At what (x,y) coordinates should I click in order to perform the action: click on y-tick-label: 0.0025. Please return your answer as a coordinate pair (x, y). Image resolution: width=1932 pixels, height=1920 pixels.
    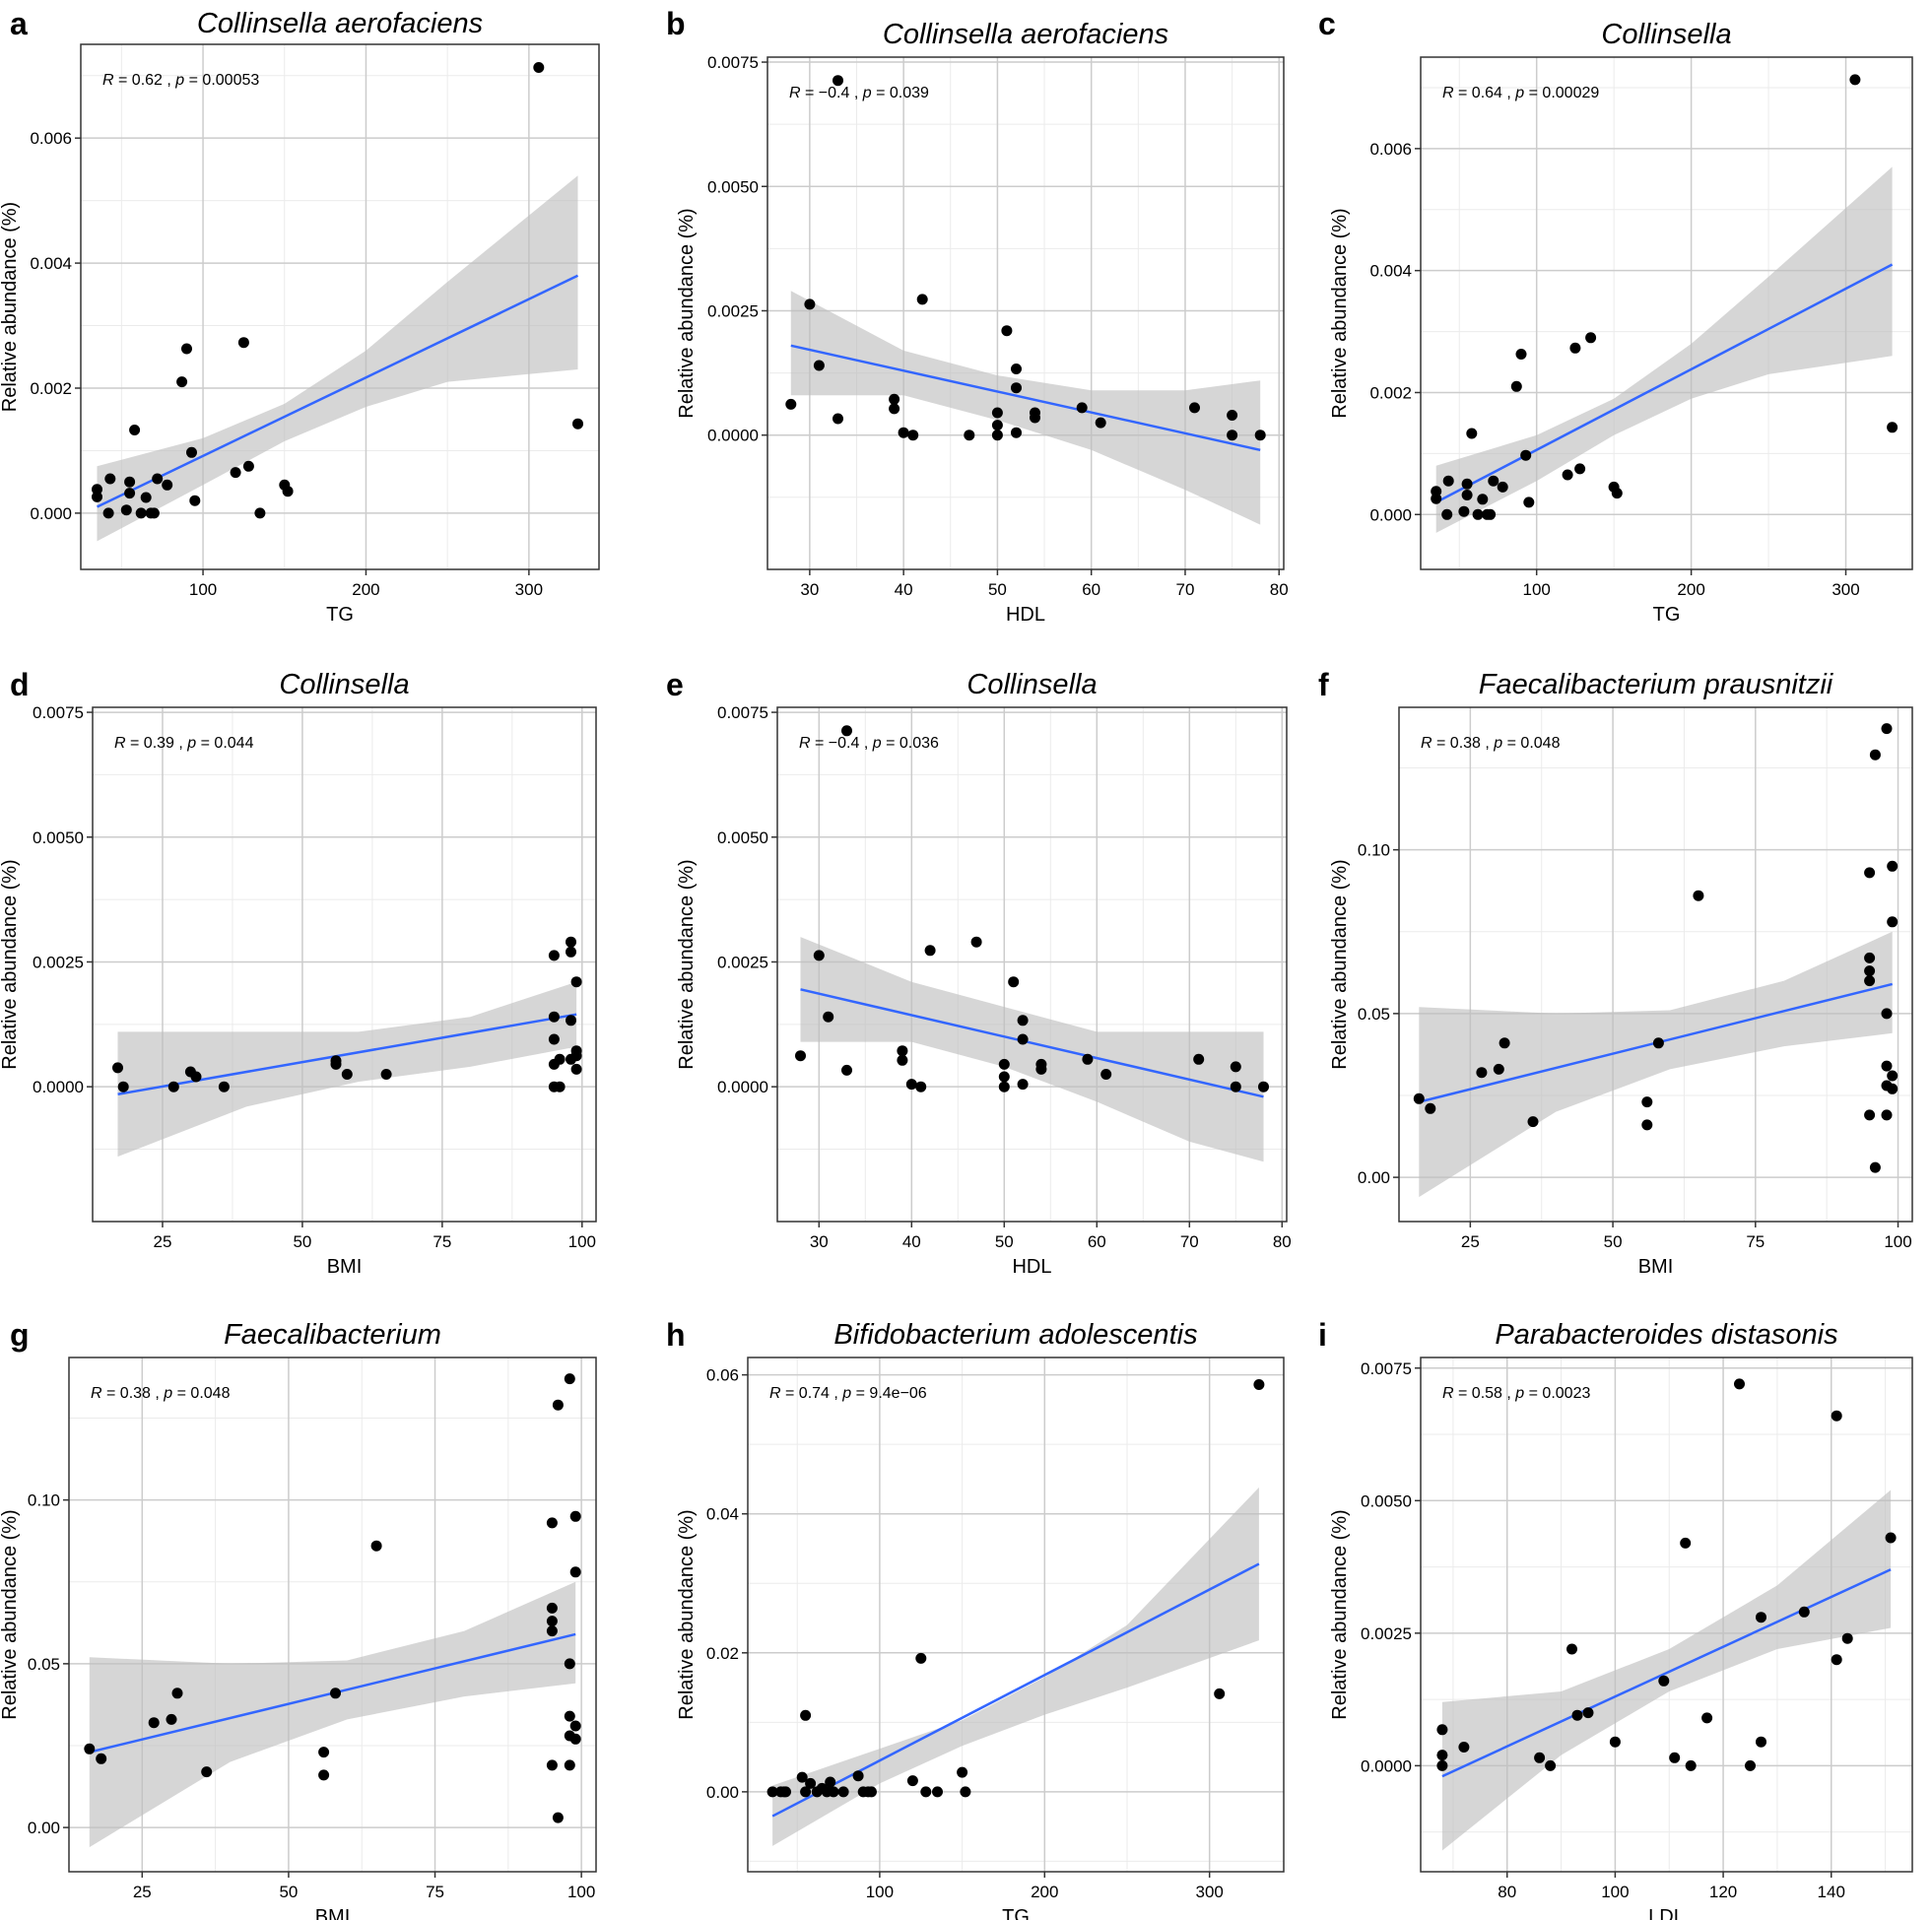
    Looking at the image, I should click on (1386, 1633).